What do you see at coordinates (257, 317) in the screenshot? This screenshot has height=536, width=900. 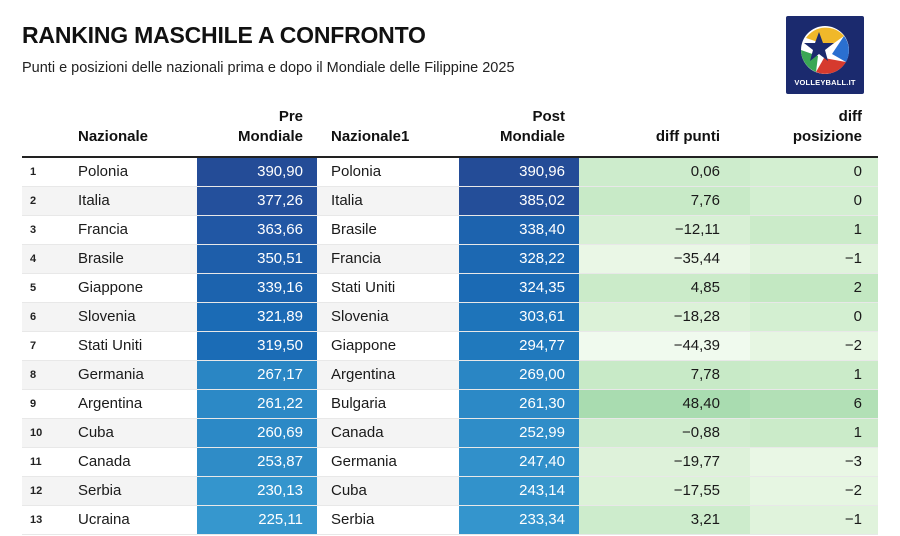 I see `pre-mondiale-cell: 321,89` at bounding box center [257, 317].